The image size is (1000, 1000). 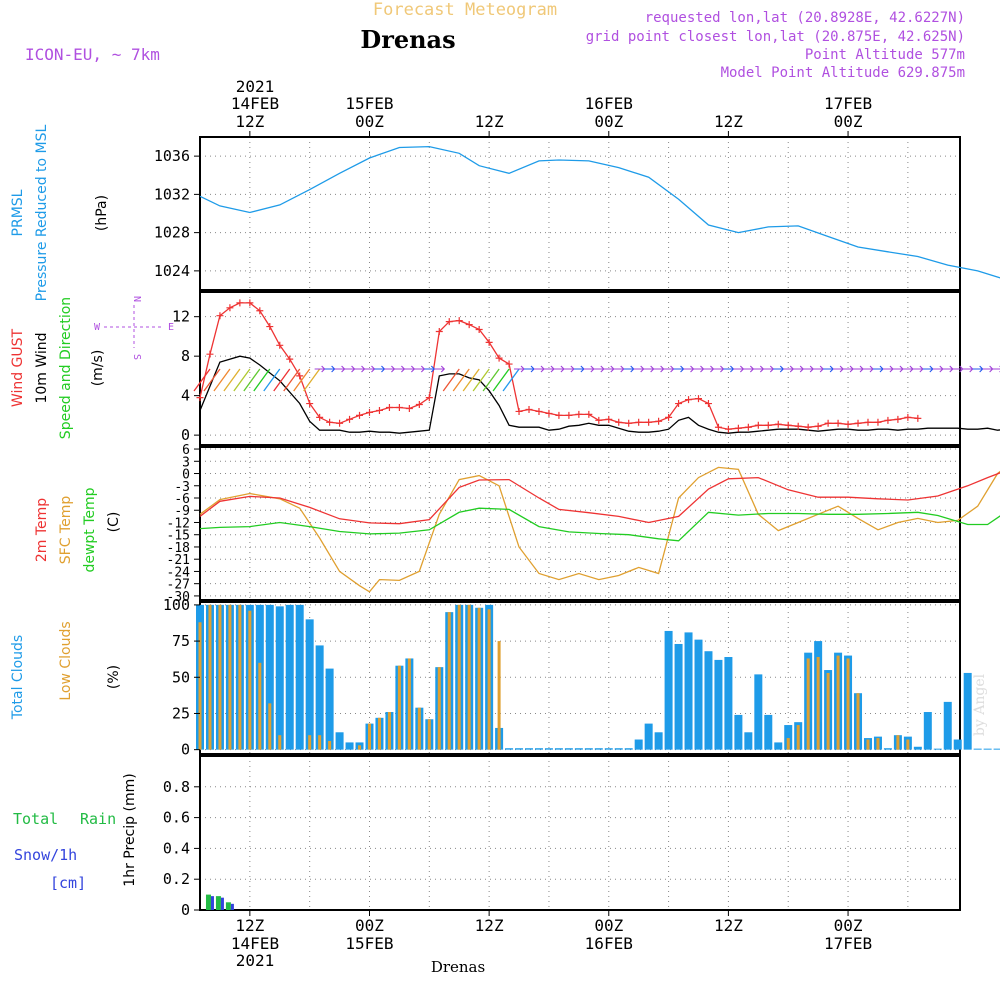 I want to click on top-date-label-3: 16FEB, so click(x=609, y=103).